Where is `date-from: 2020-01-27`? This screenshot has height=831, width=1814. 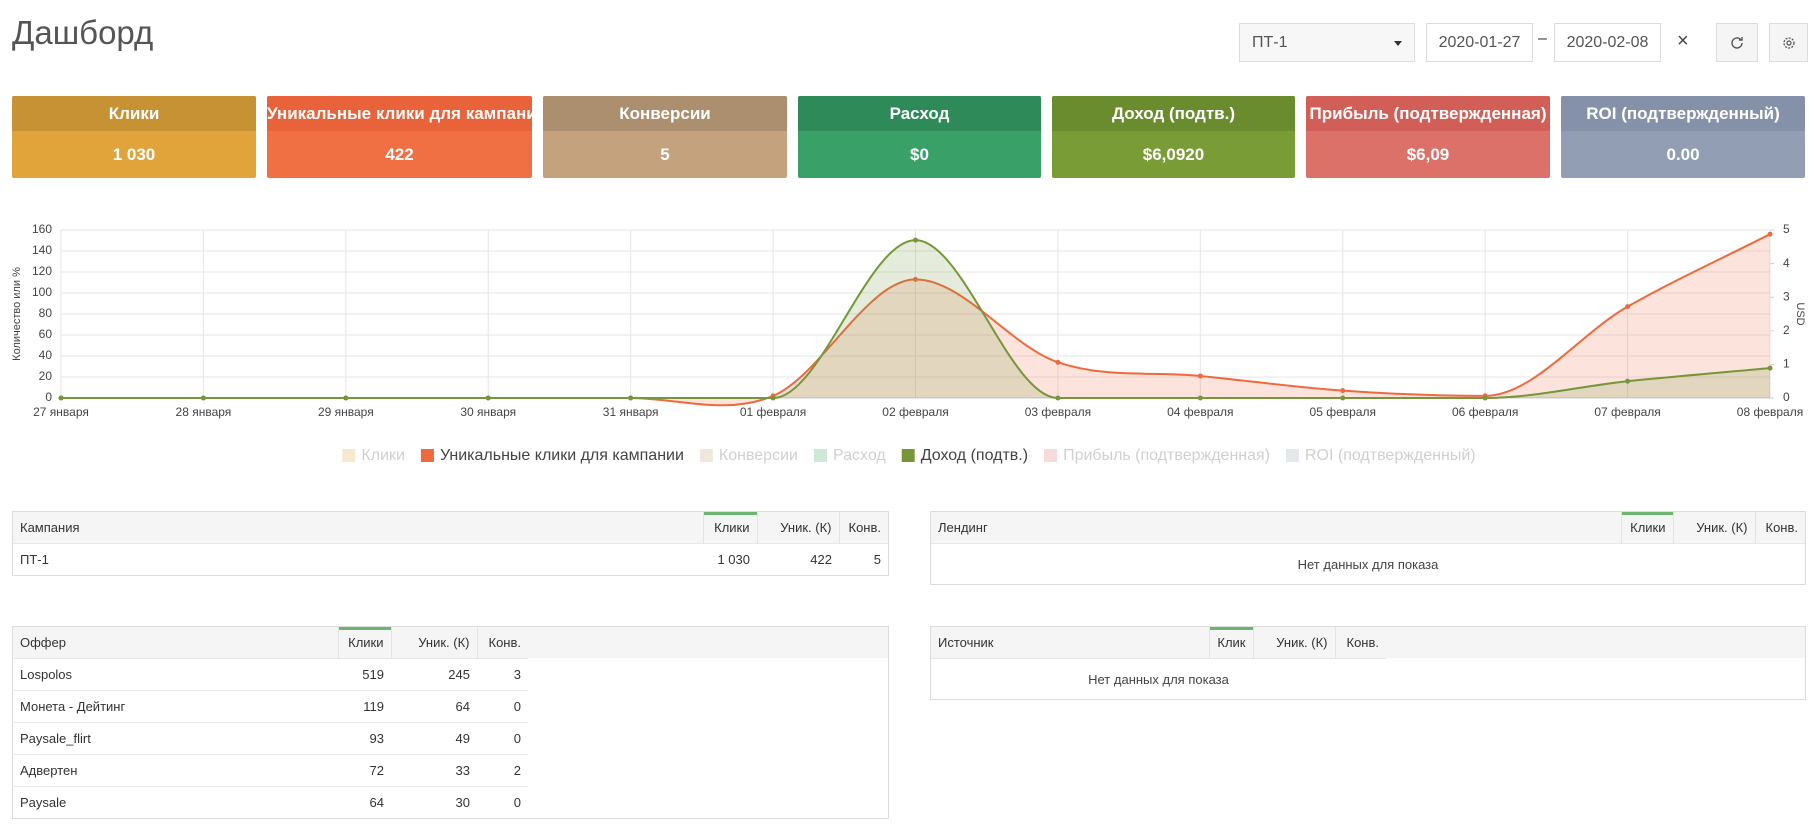
date-from: 2020-01-27 is located at coordinates (1479, 42).